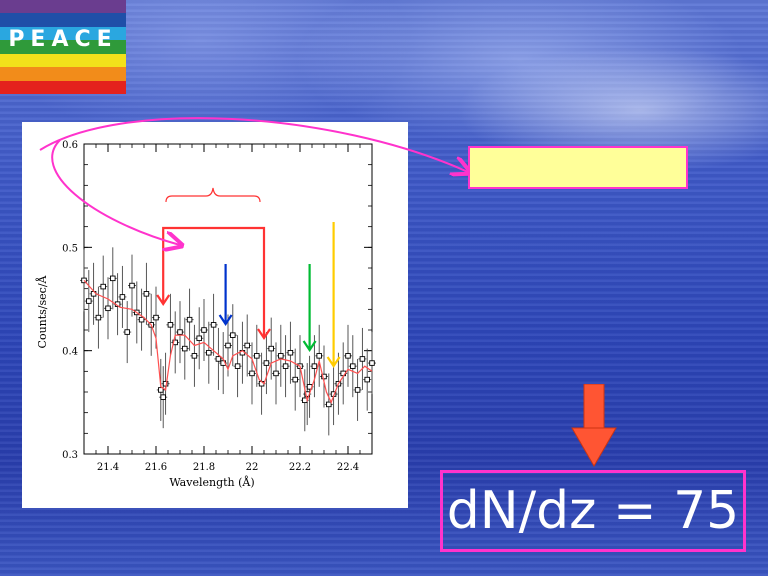 This screenshot has width=768, height=576. I want to click on y-tick-label: 0.5, so click(70, 248).